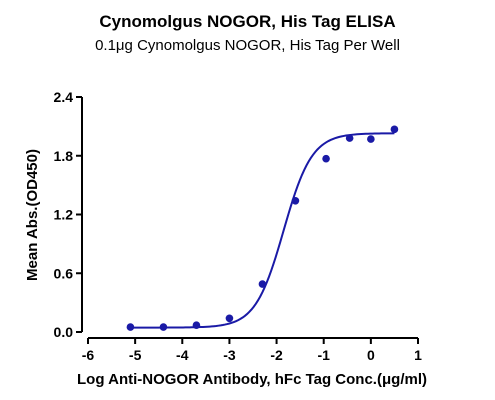 This screenshot has height=400, width=495. Describe the element at coordinates (64, 97) in the screenshot. I see `y-tick-label: 2.4` at that location.